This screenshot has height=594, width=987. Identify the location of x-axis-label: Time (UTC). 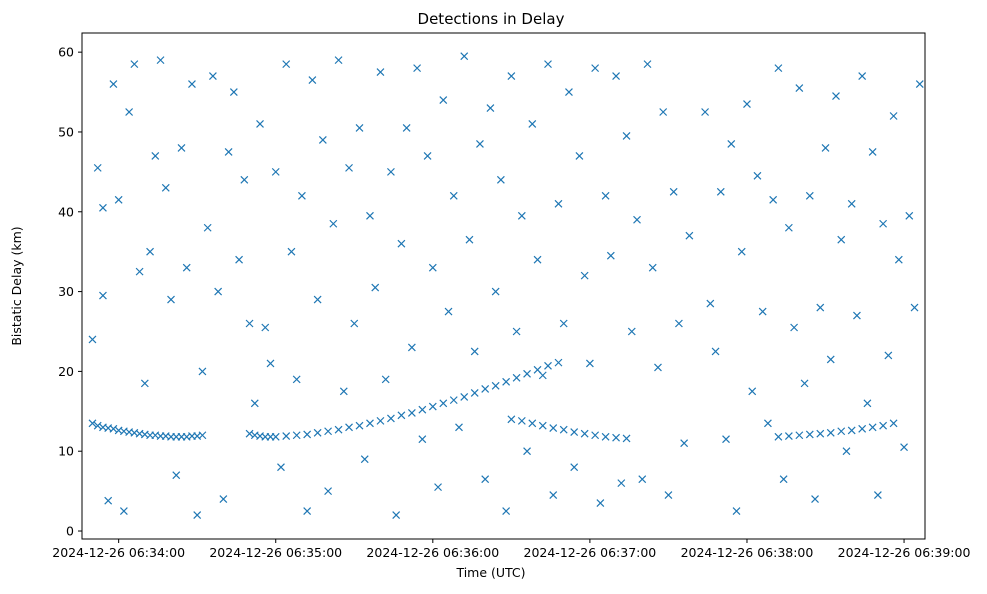
(490, 572).